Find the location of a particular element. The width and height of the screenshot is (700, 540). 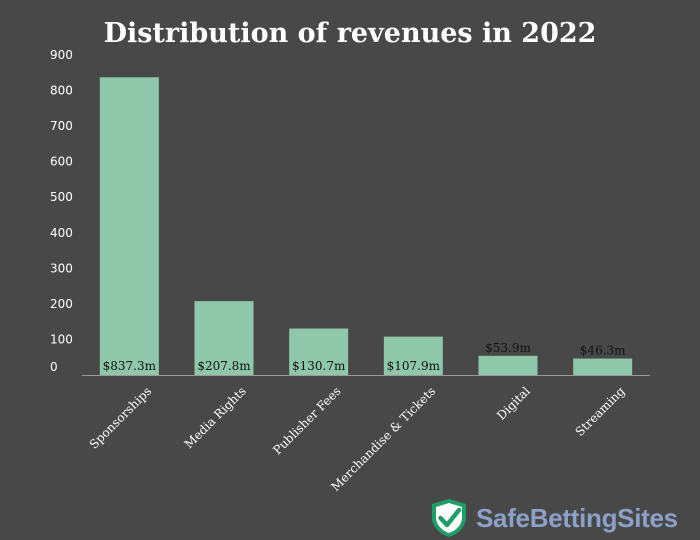

data-label-2: $130.7m is located at coordinates (319, 366).